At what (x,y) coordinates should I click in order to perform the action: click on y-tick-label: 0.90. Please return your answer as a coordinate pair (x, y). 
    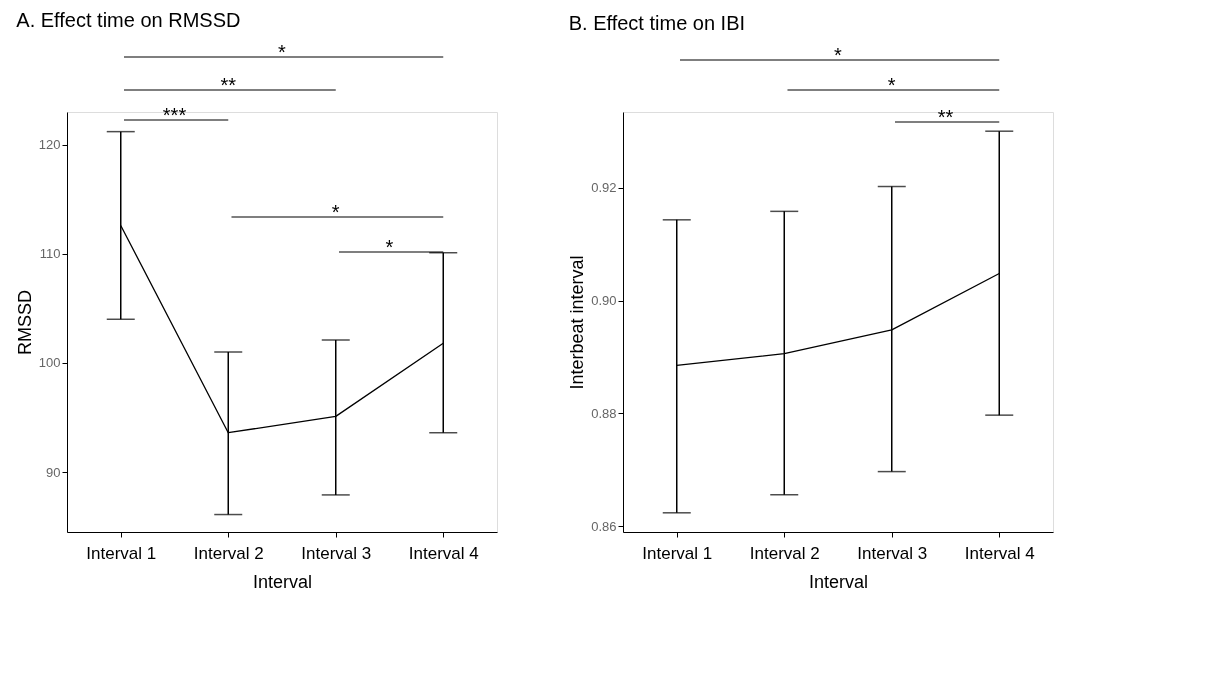
    Looking at the image, I should click on (604, 301).